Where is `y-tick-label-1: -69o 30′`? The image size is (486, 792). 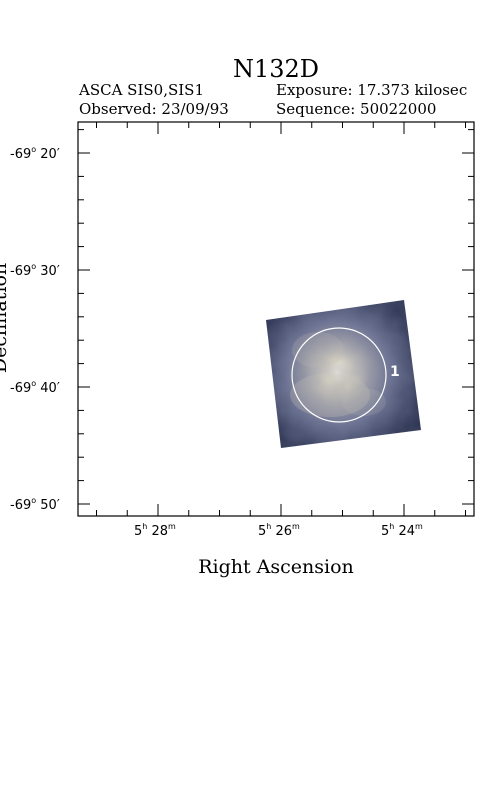
y-tick-label-1: -69o 30′ is located at coordinates (35, 270).